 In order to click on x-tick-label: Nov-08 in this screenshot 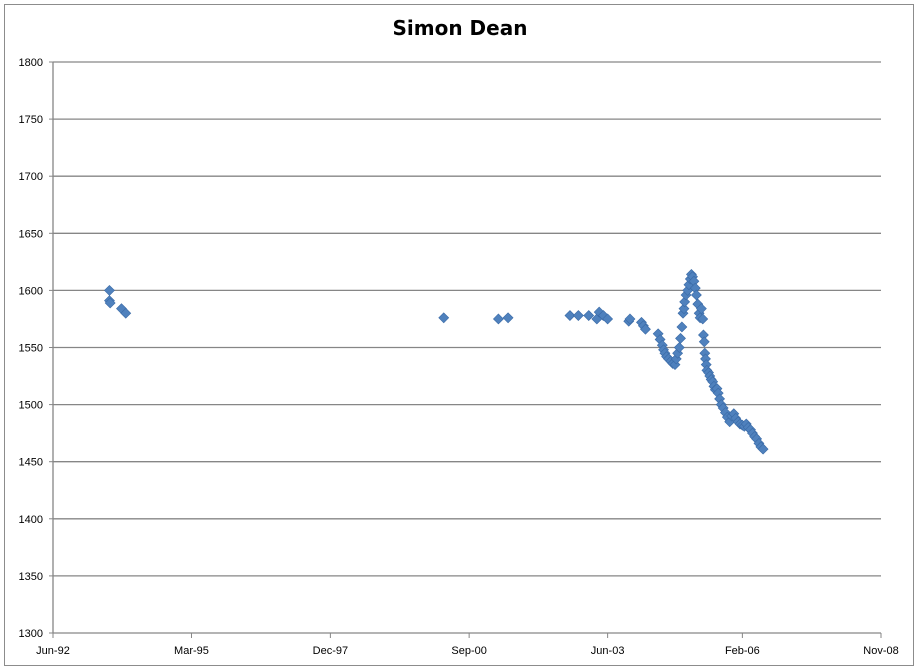, I will do `click(880, 651)`.